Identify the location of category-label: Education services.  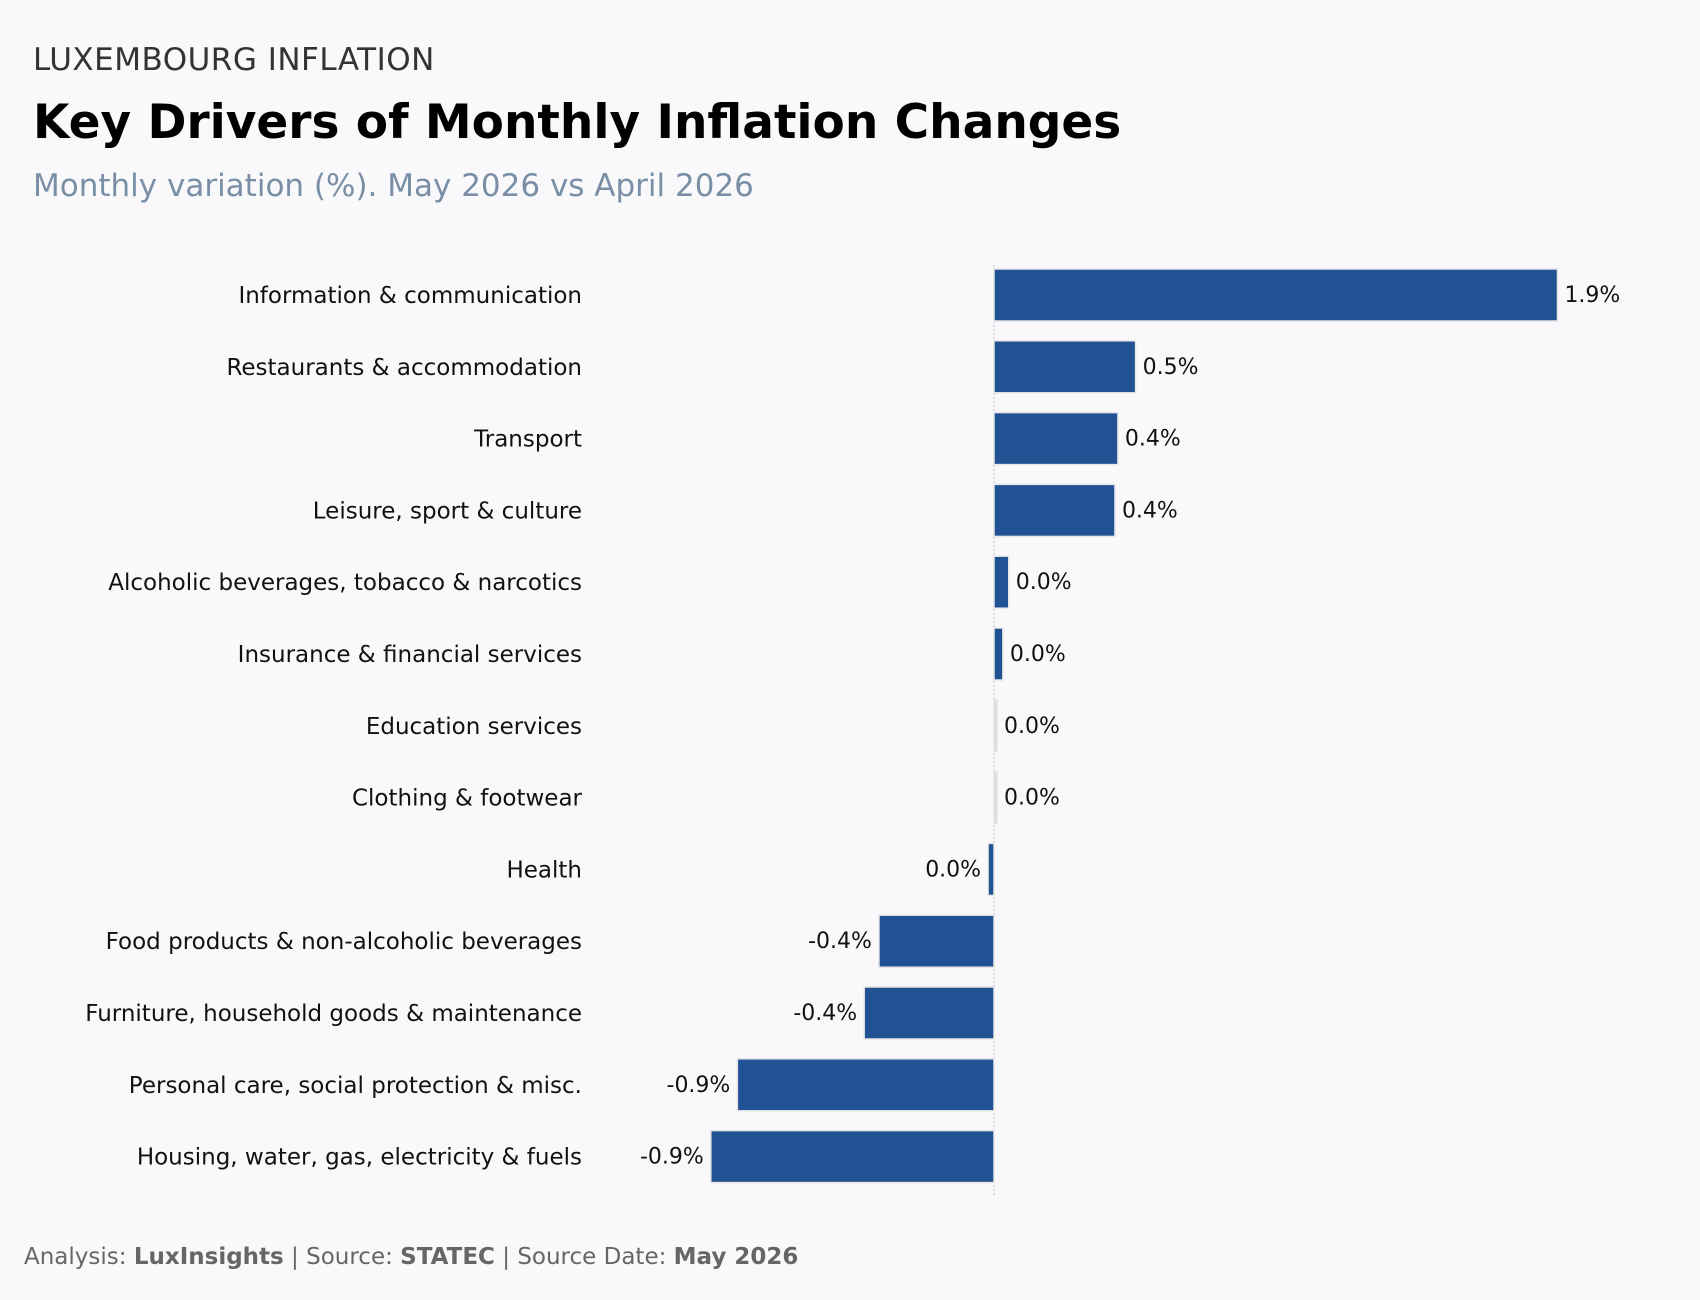
(474, 727).